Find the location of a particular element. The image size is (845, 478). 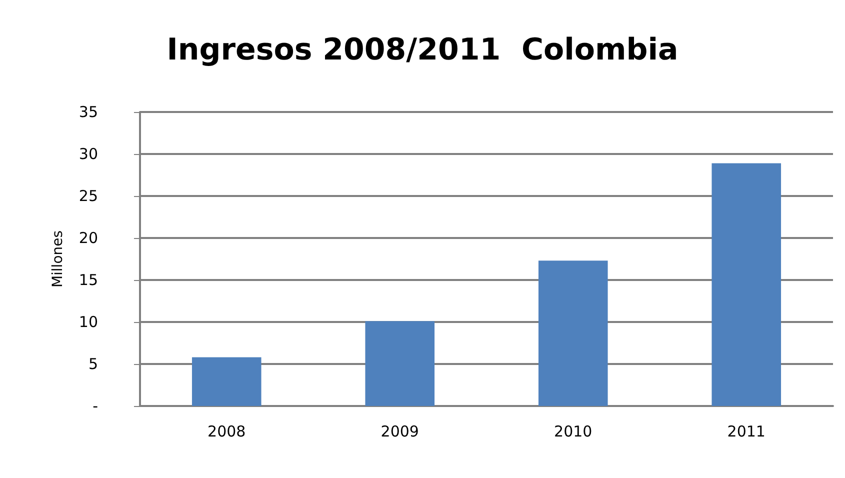

y-tick-label: 10 is located at coordinates (88, 322).